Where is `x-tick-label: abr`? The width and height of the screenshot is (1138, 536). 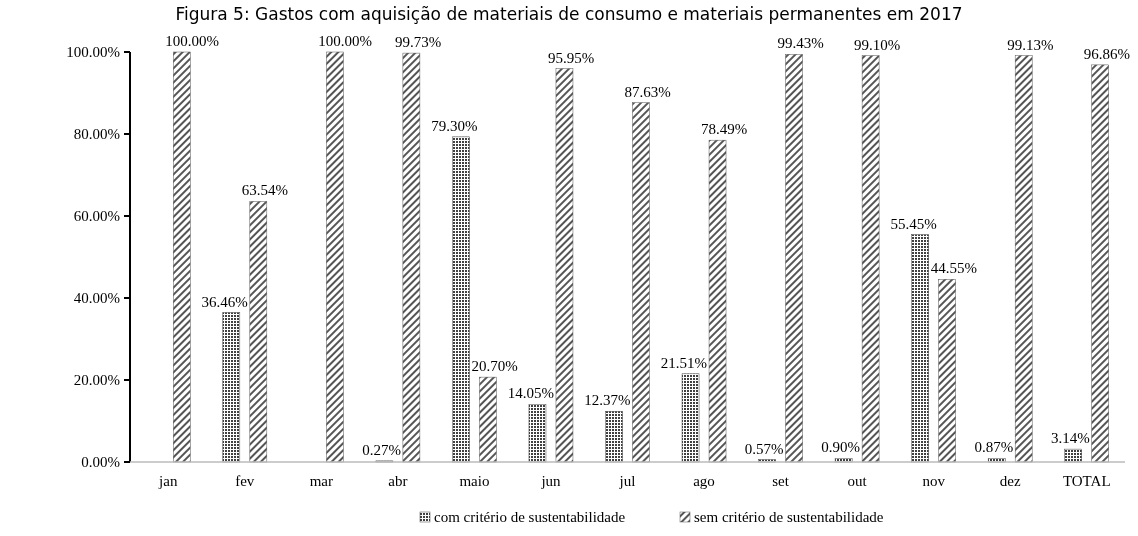
x-tick-label: abr is located at coordinates (398, 481).